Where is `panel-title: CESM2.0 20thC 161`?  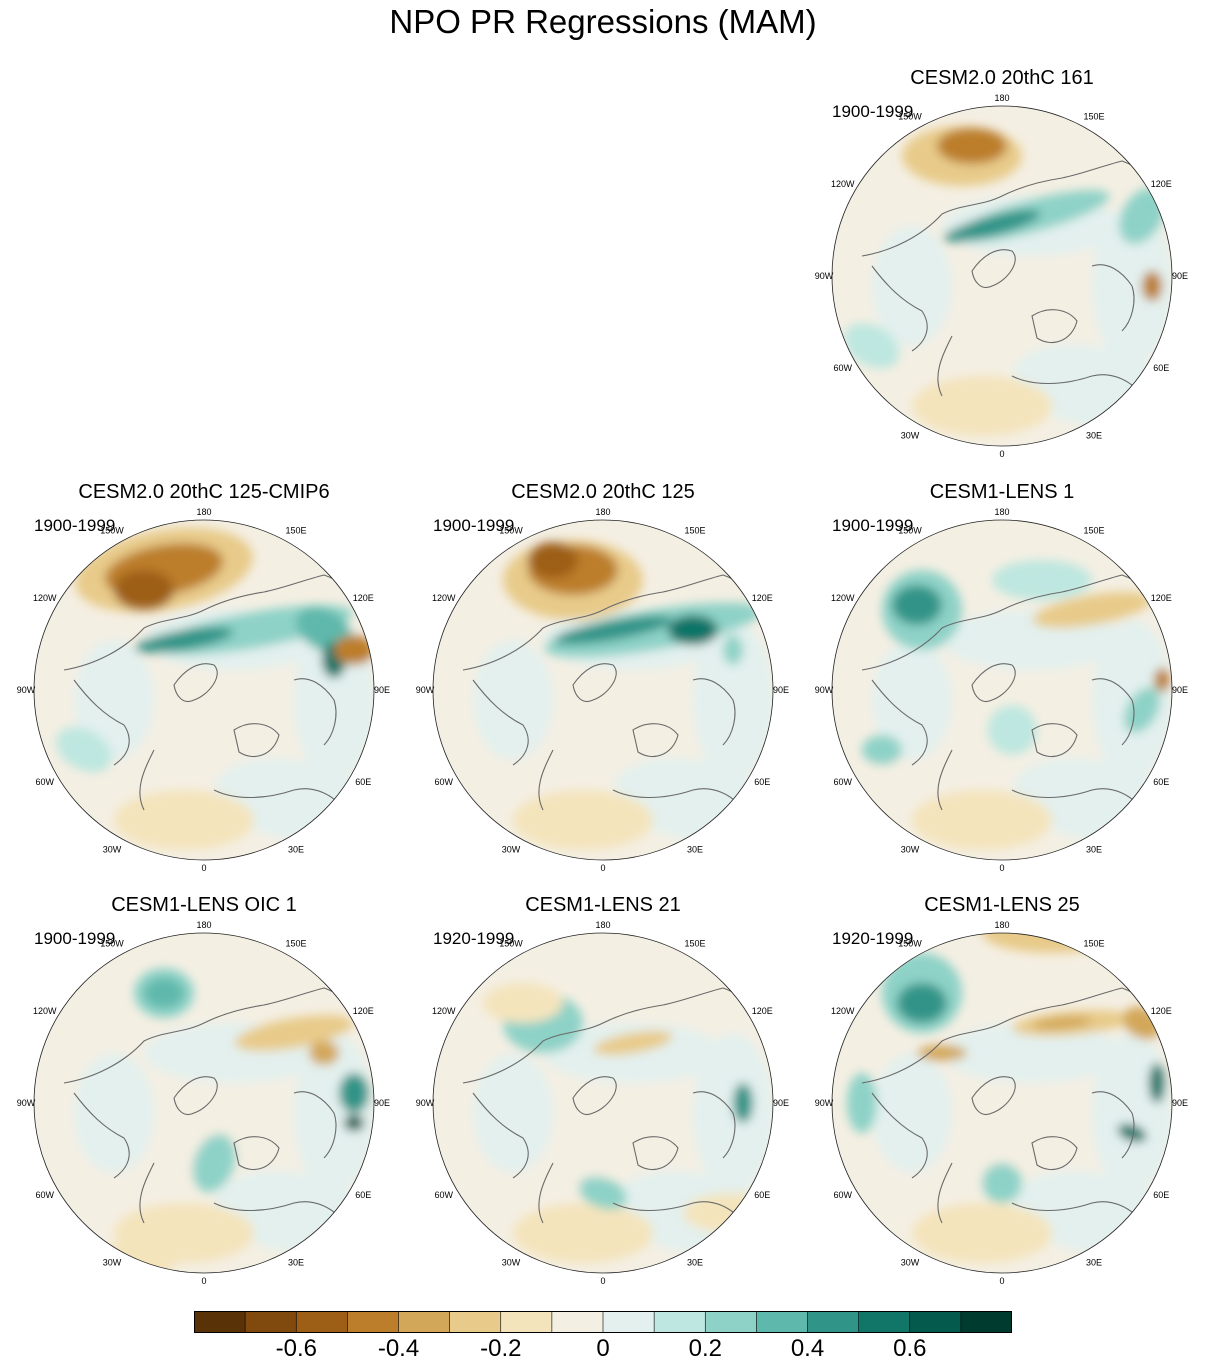 panel-title: CESM2.0 20thC 161 is located at coordinates (1002, 78).